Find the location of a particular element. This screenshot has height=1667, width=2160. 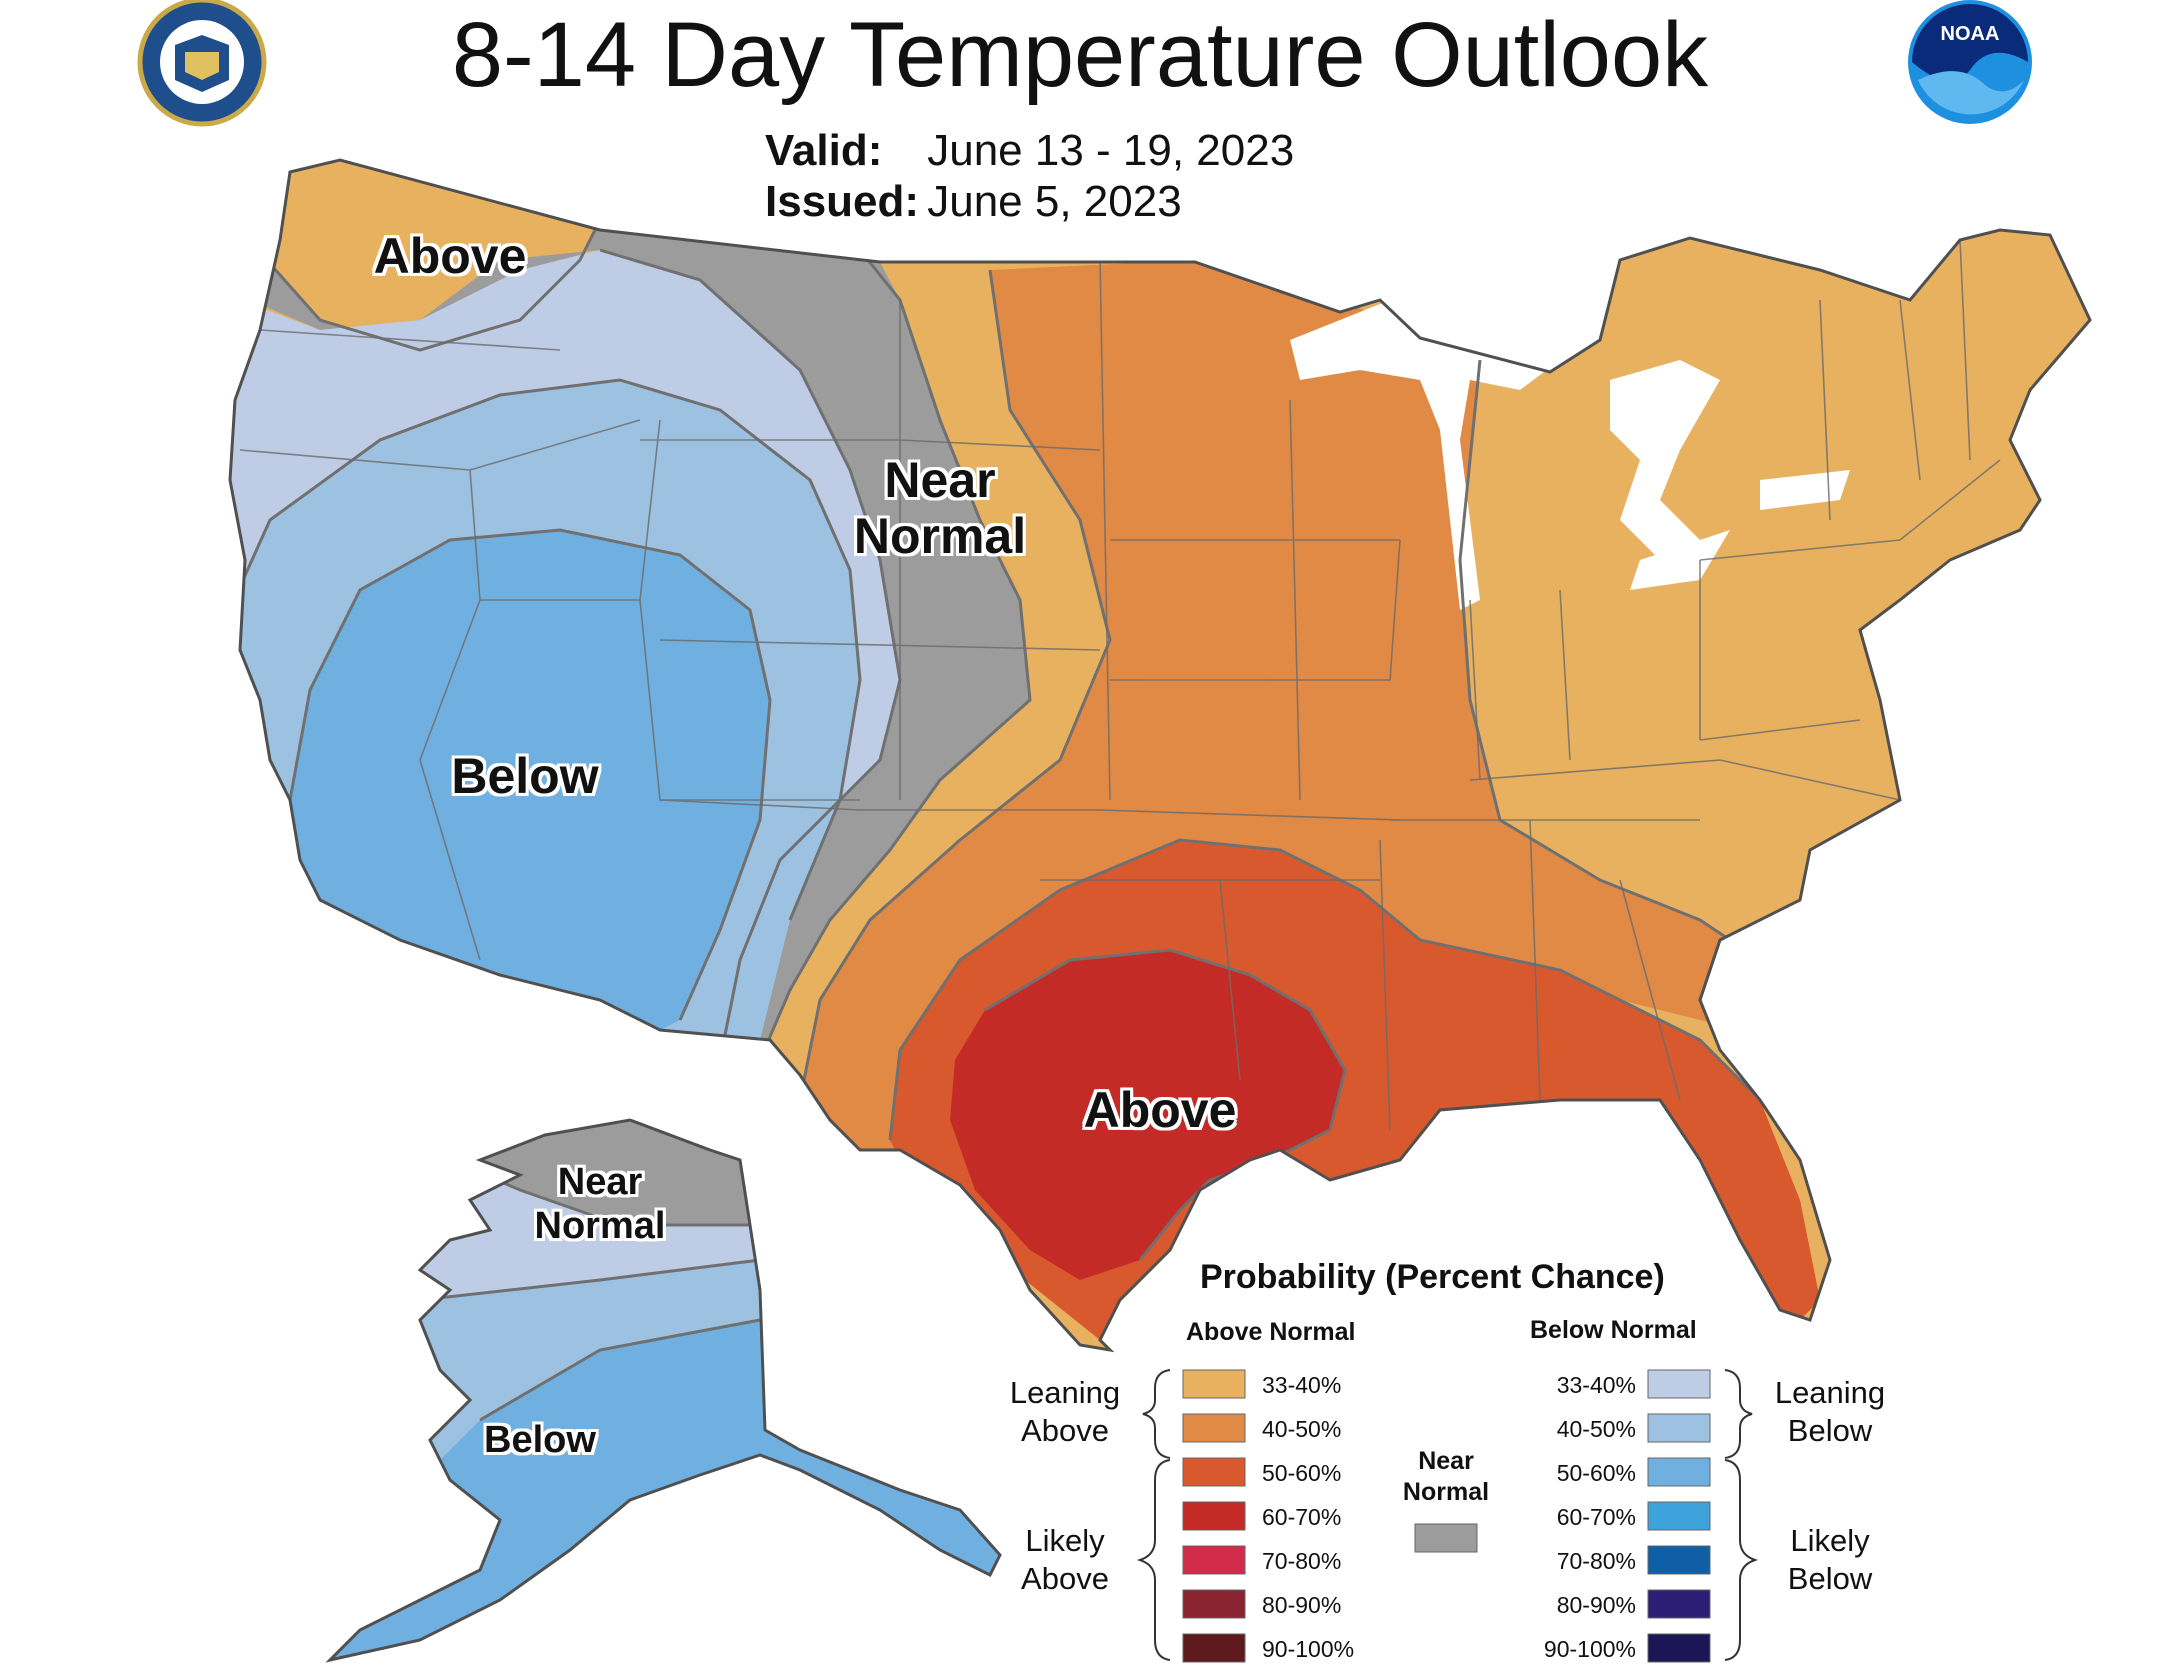

lake-erie is located at coordinates (1680, 560).